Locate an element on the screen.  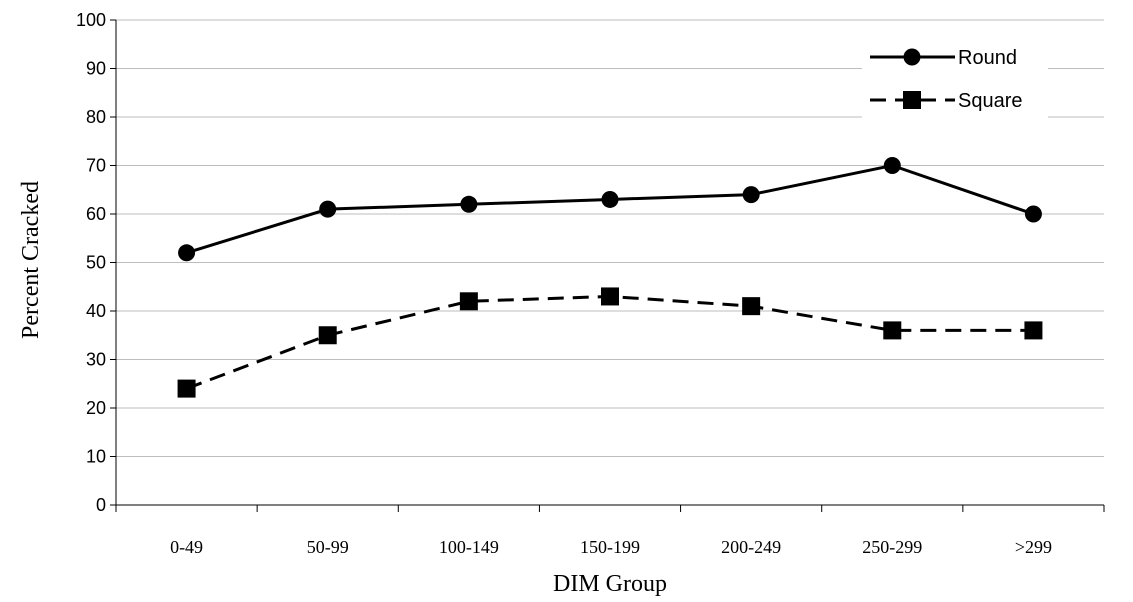
legend-marker-round is located at coordinates (912, 57).